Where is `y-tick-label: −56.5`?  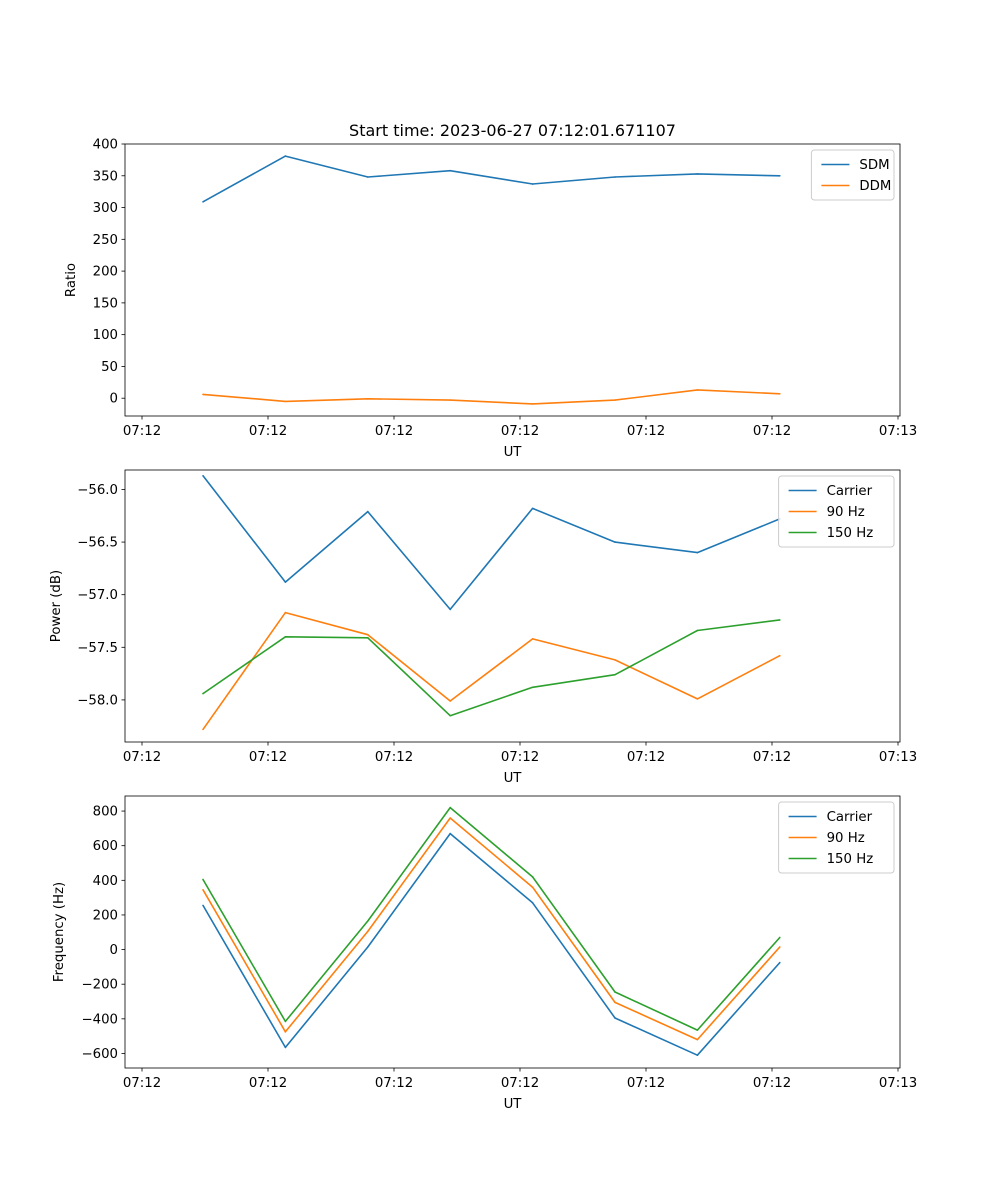 y-tick-label: −56.5 is located at coordinates (97, 543).